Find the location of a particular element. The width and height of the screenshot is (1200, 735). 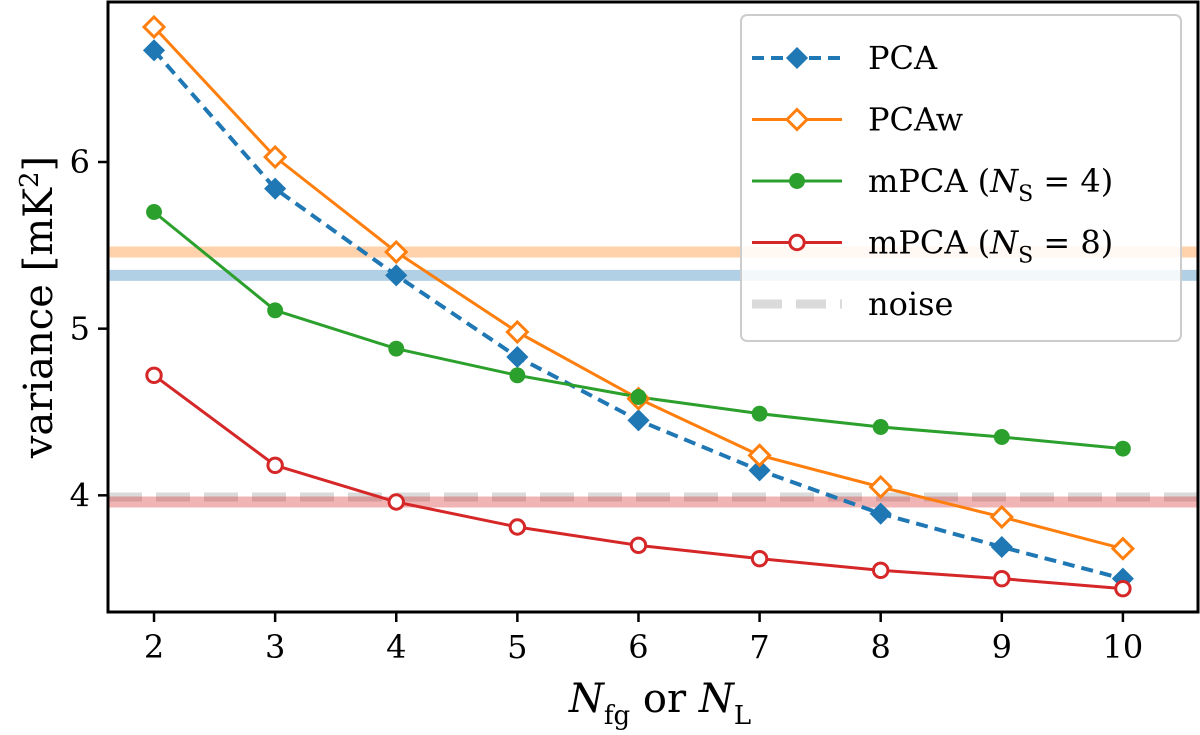

y-tick-label-3: 6 is located at coordinates (80, 162).